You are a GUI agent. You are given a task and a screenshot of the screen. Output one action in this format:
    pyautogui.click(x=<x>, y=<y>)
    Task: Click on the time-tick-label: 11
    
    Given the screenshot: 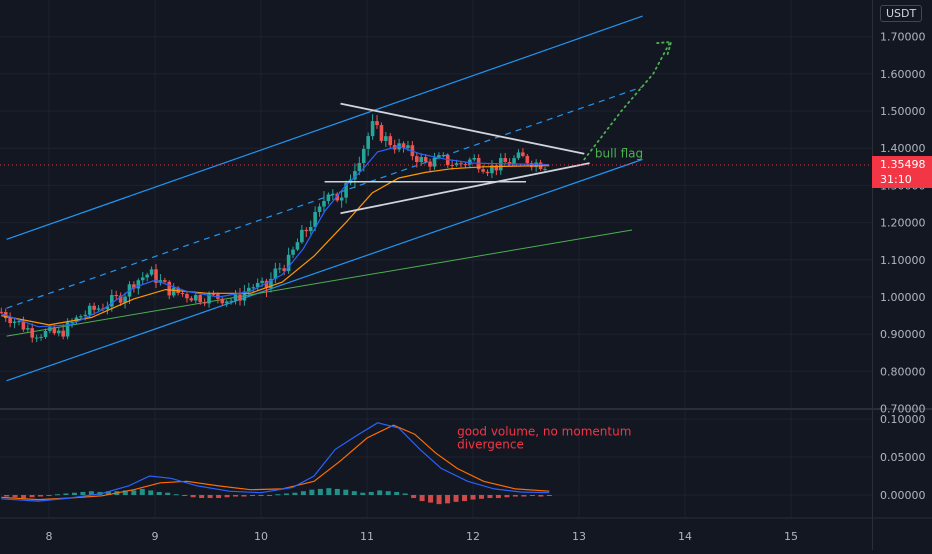 What is the action you would take?
    pyautogui.click(x=367, y=536)
    